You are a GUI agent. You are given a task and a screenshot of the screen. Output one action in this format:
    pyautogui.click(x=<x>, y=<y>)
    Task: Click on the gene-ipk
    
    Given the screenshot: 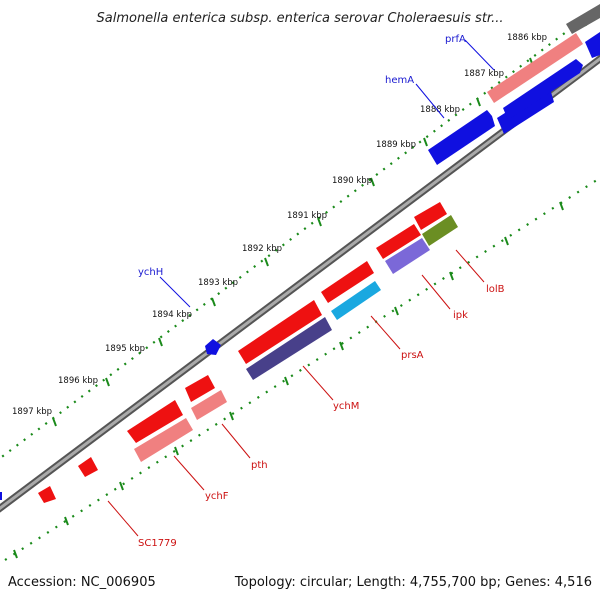 What is the action you would take?
    pyautogui.click(x=407, y=256)
    